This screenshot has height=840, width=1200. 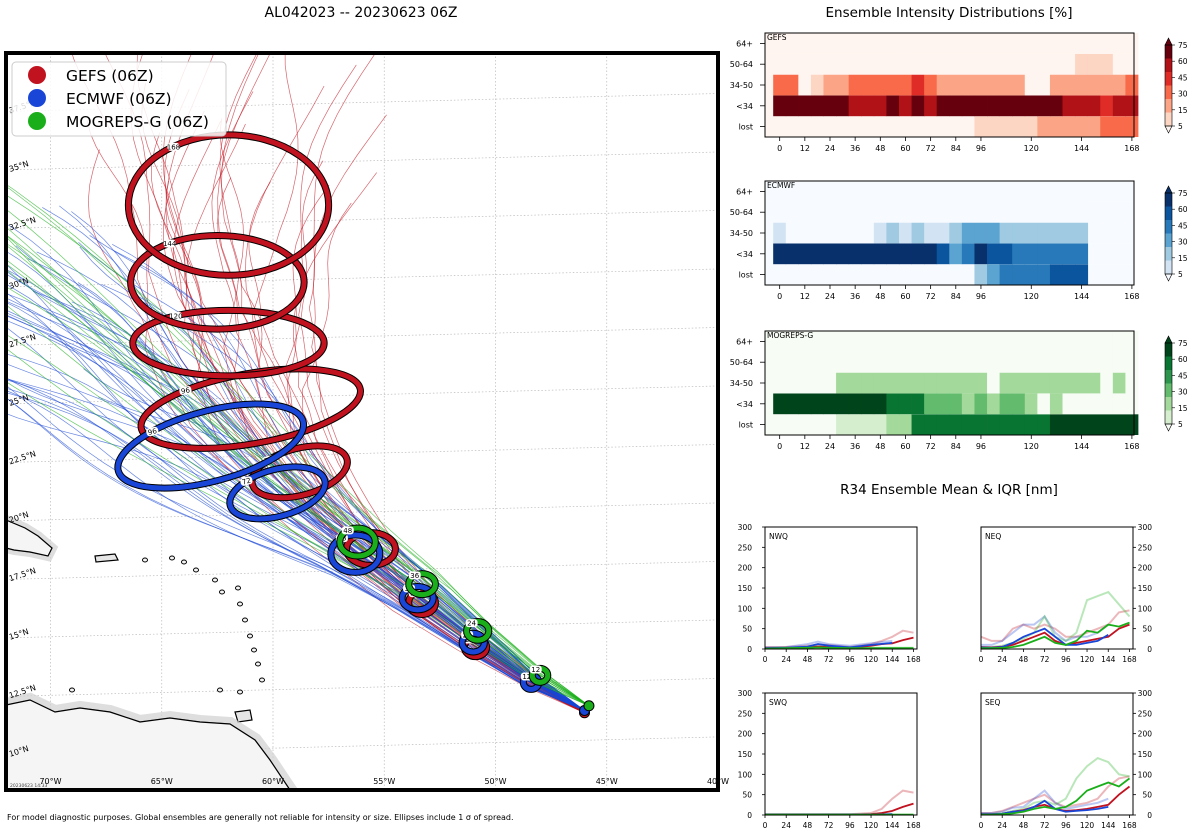 What do you see at coordinates (1045, 801) in the screenshot?
I see `r34-iqr-line` at bounding box center [1045, 801].